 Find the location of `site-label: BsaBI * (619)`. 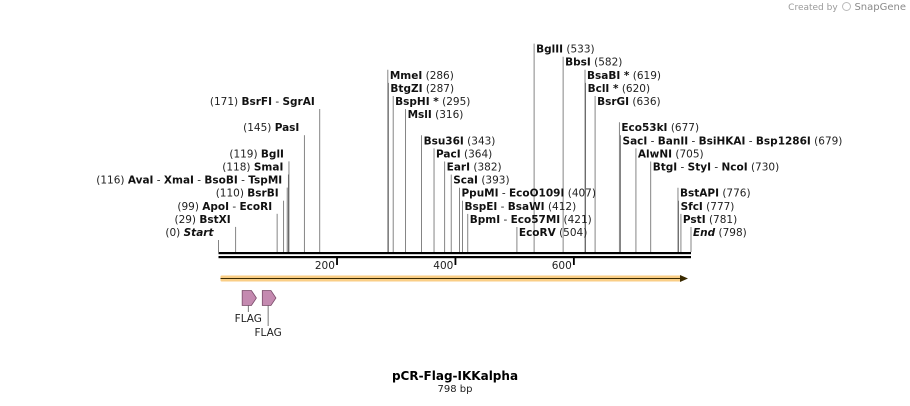

site-label: BsaBI * (619) is located at coordinates (624, 76).